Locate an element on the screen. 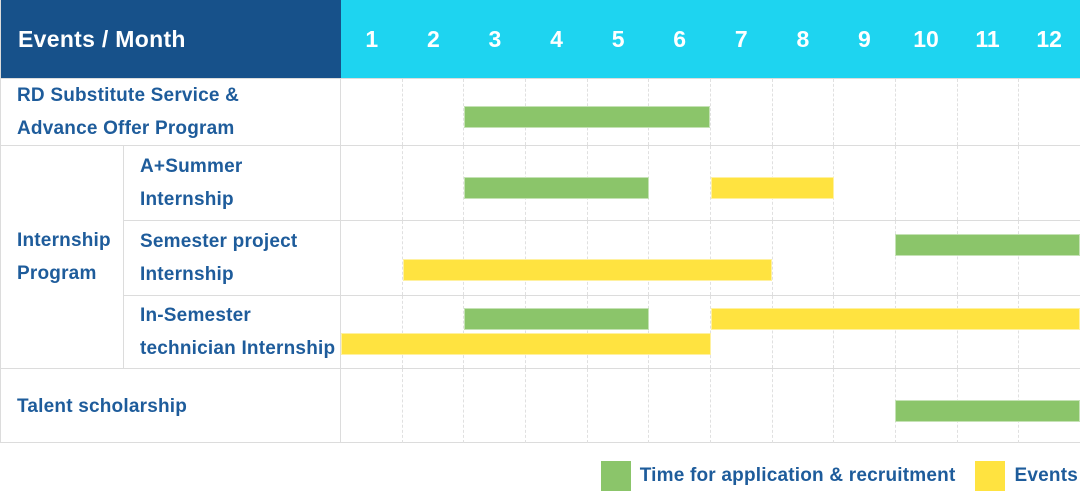  legend-item-events: Events is located at coordinates (1026, 476).